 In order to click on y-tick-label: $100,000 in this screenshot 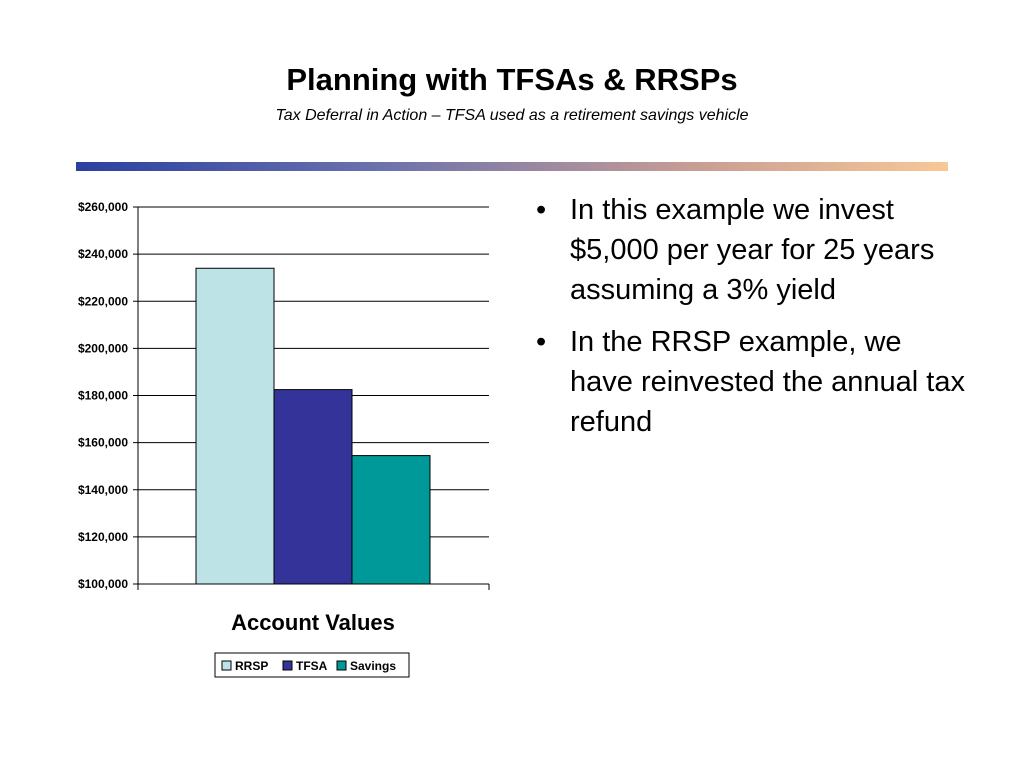, I will do `click(103, 584)`.